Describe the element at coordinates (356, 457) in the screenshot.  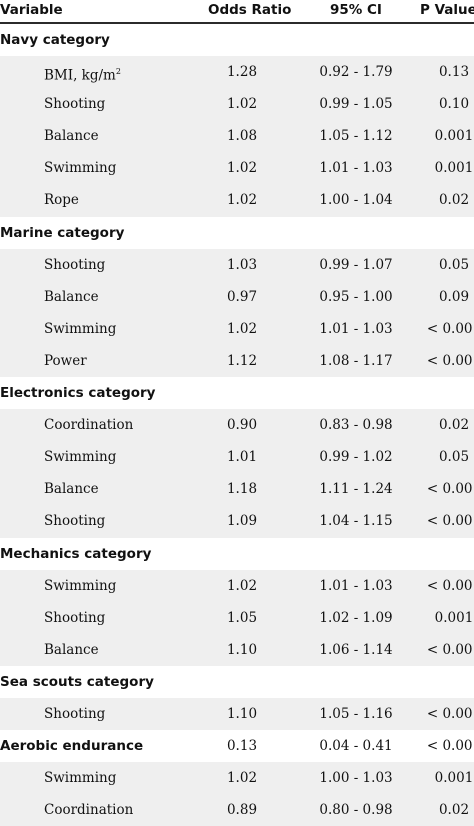
I see `ci-cell: 0.99 - 1.02` at that location.